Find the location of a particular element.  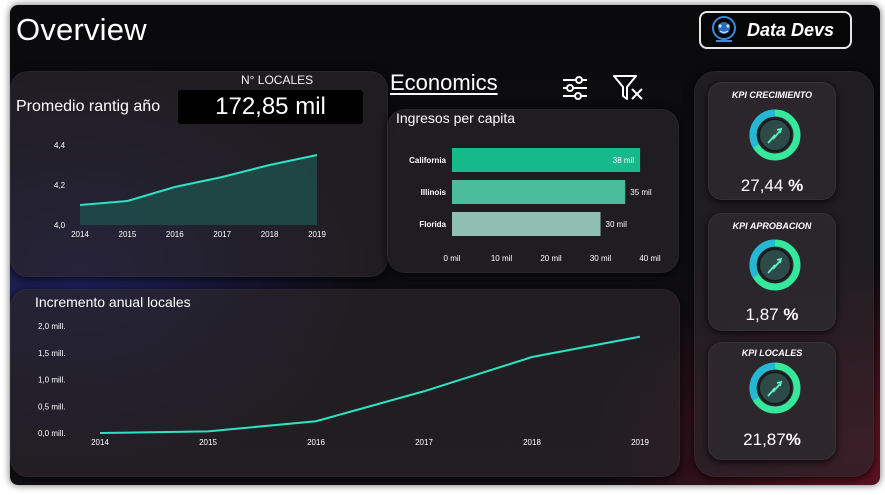

y-tick-label: 1,5 mill. is located at coordinates (52, 353).